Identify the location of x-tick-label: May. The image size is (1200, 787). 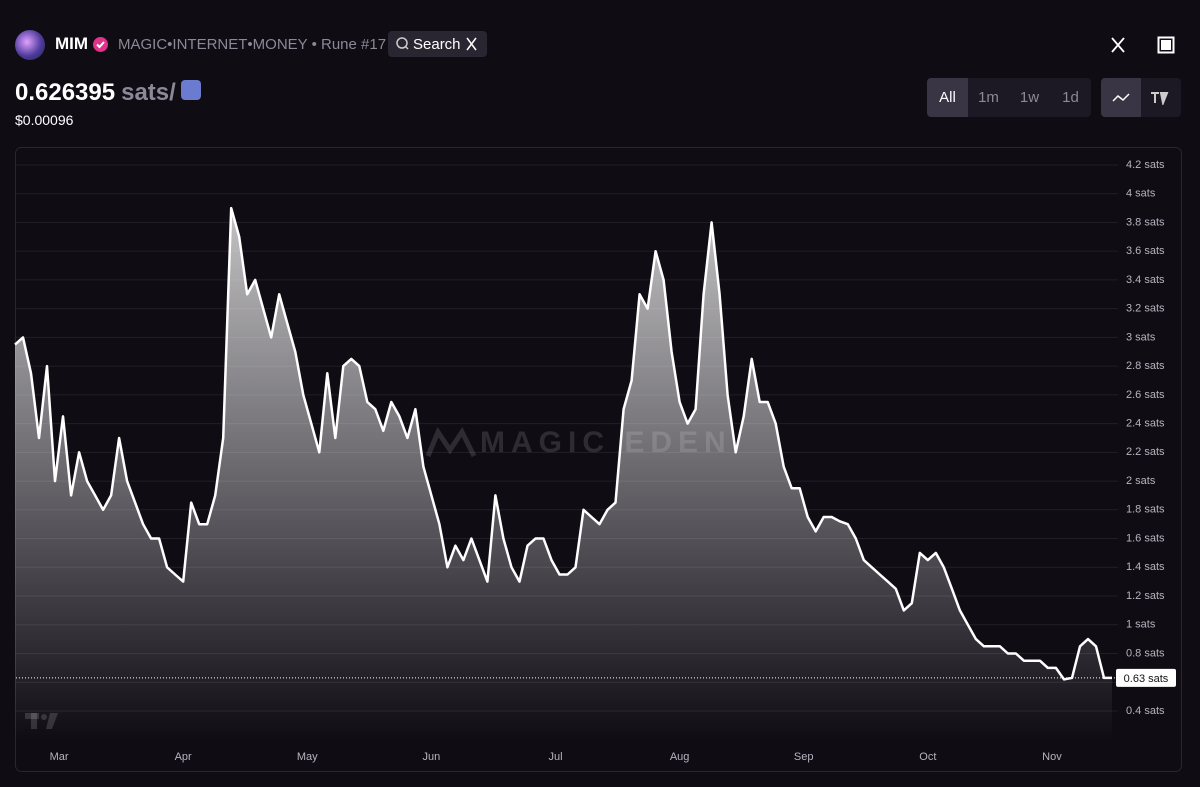
(307, 757).